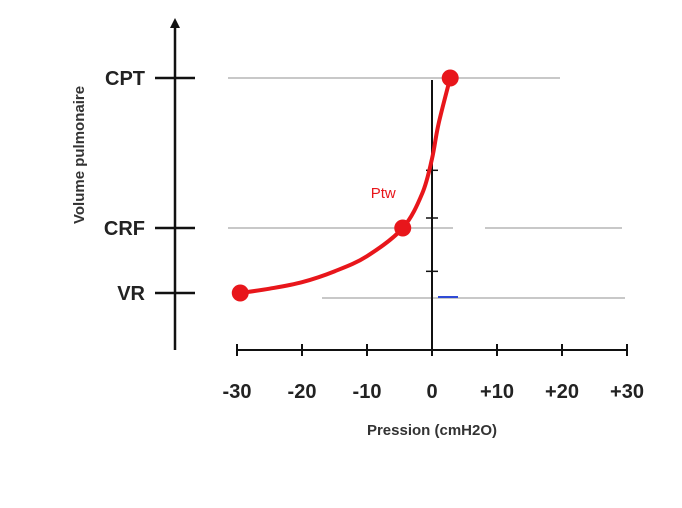  What do you see at coordinates (131, 294) in the screenshot?
I see `y-level-label-vr: VR` at bounding box center [131, 294].